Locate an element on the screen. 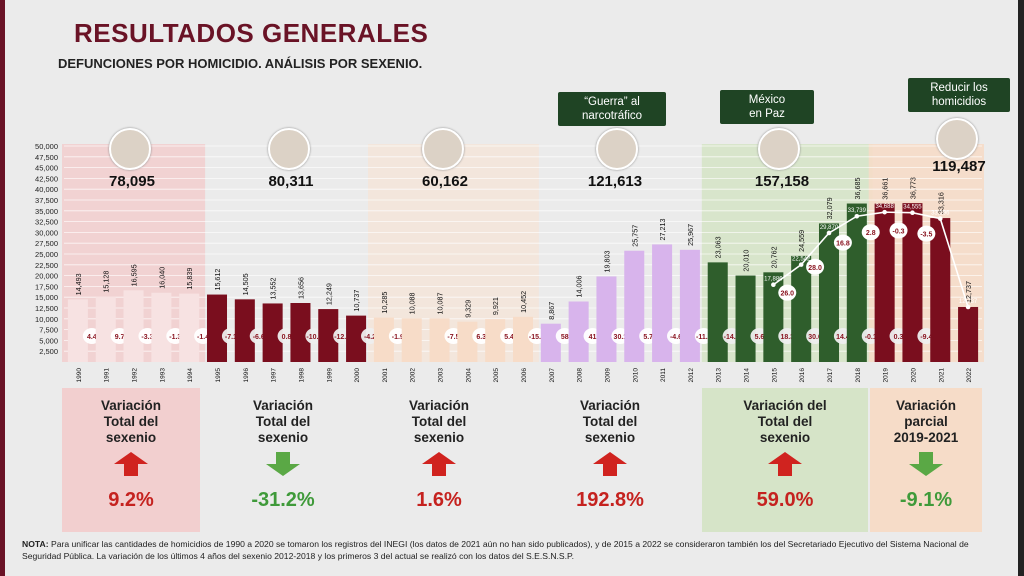  sesnsp-pct-label: 2.8 is located at coordinates (871, 233).